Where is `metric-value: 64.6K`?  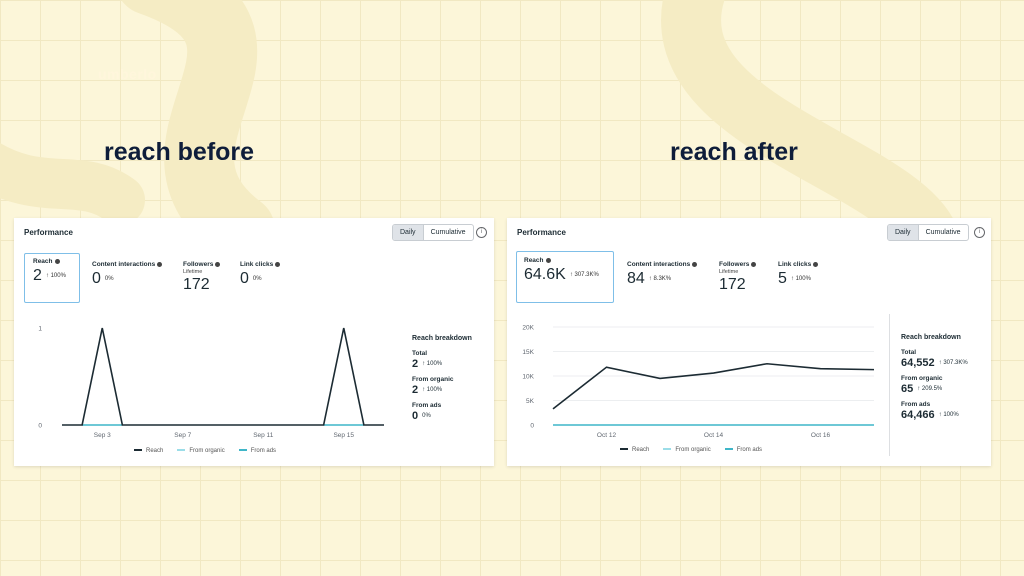 metric-value: 64.6K is located at coordinates (545, 274).